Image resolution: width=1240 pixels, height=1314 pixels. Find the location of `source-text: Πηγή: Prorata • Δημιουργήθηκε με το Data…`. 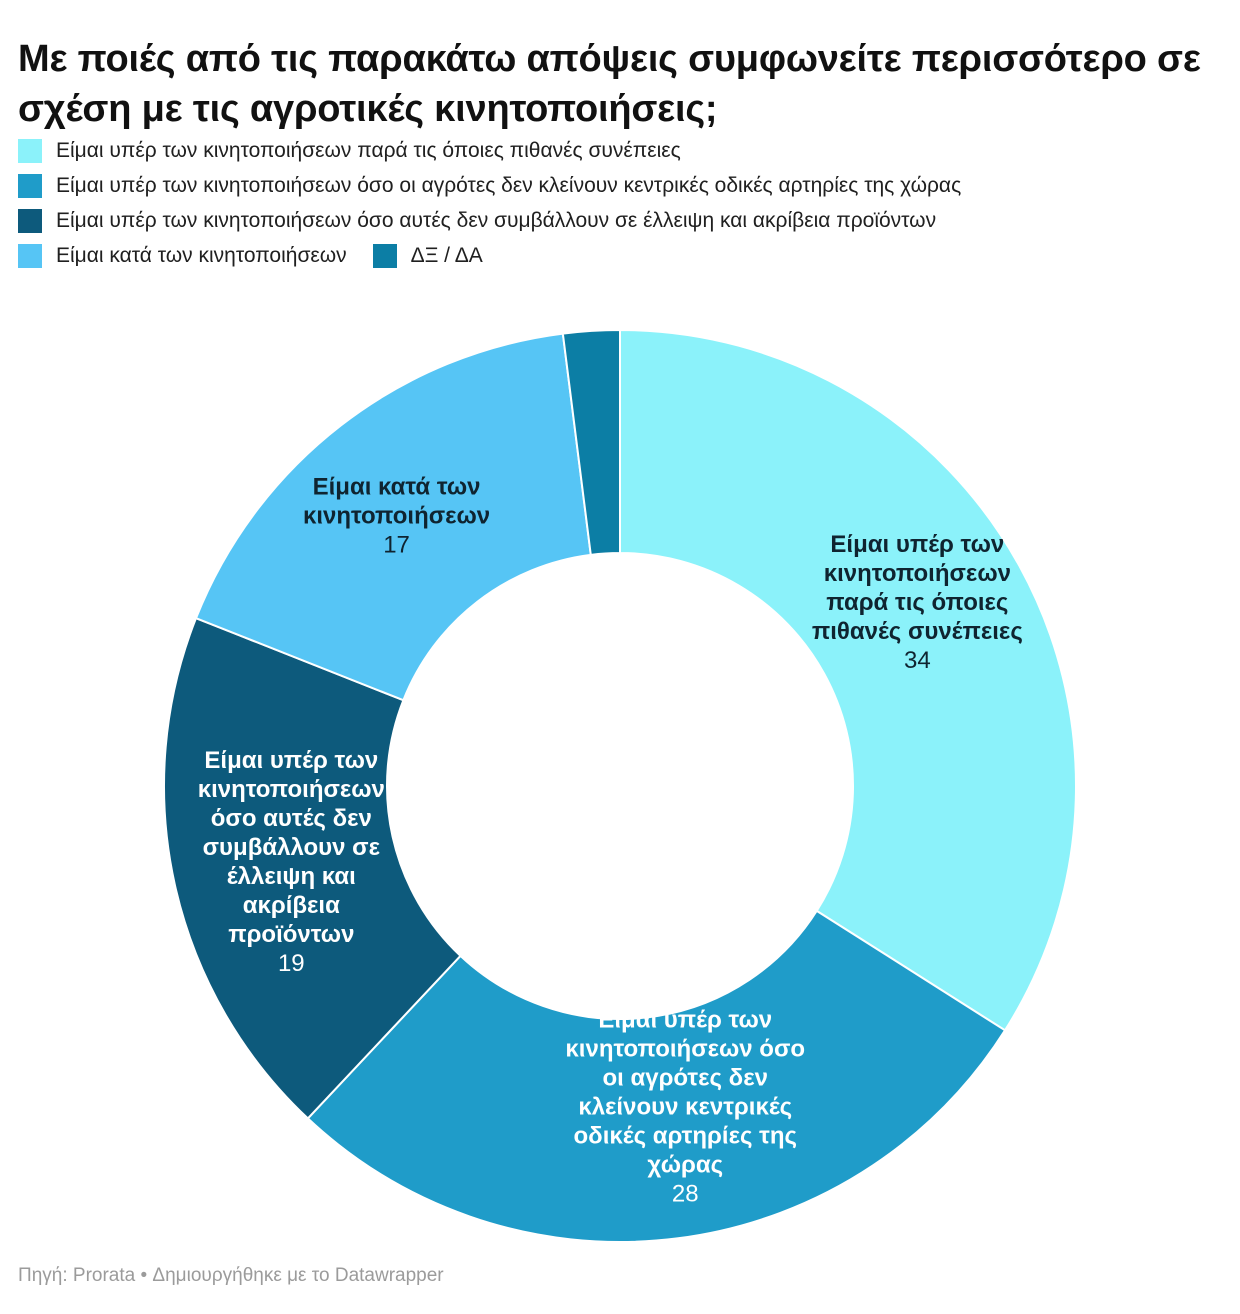

source-text: Πηγή: Prorata • Δημιουργήθηκε με το Data… is located at coordinates (231, 1275).